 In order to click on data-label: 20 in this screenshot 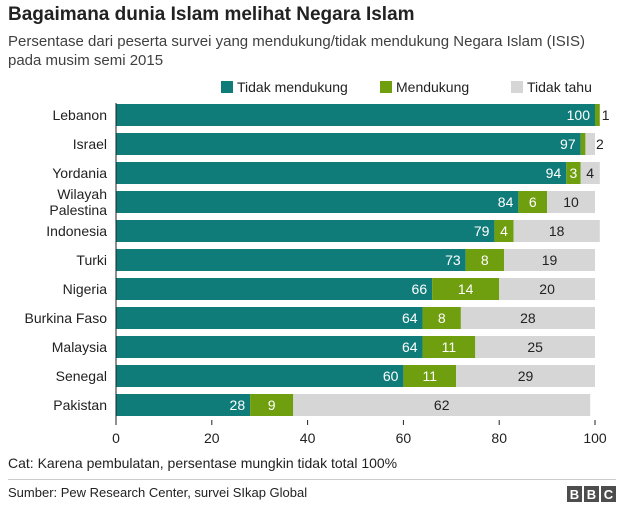, I will do `click(547, 289)`.